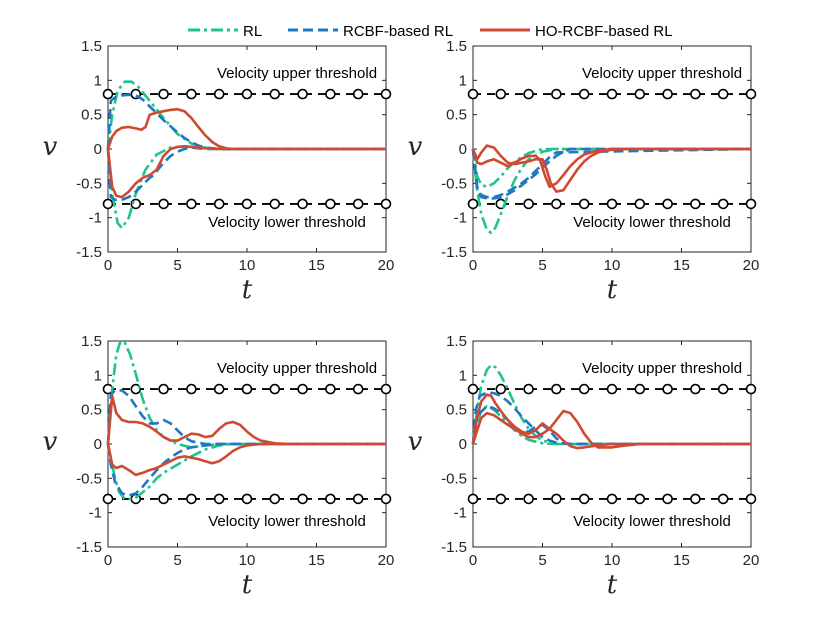  What do you see at coordinates (415, 147) in the screenshot?
I see `y-axis-label: v` at bounding box center [415, 147].